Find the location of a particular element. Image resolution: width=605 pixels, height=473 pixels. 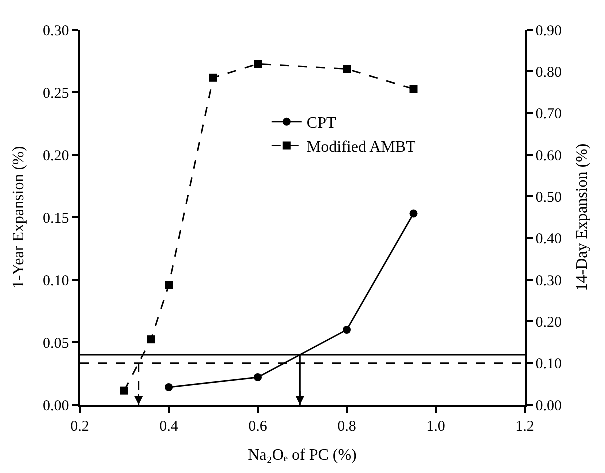

y2-tick-label: 0.70 is located at coordinates (549, 114).